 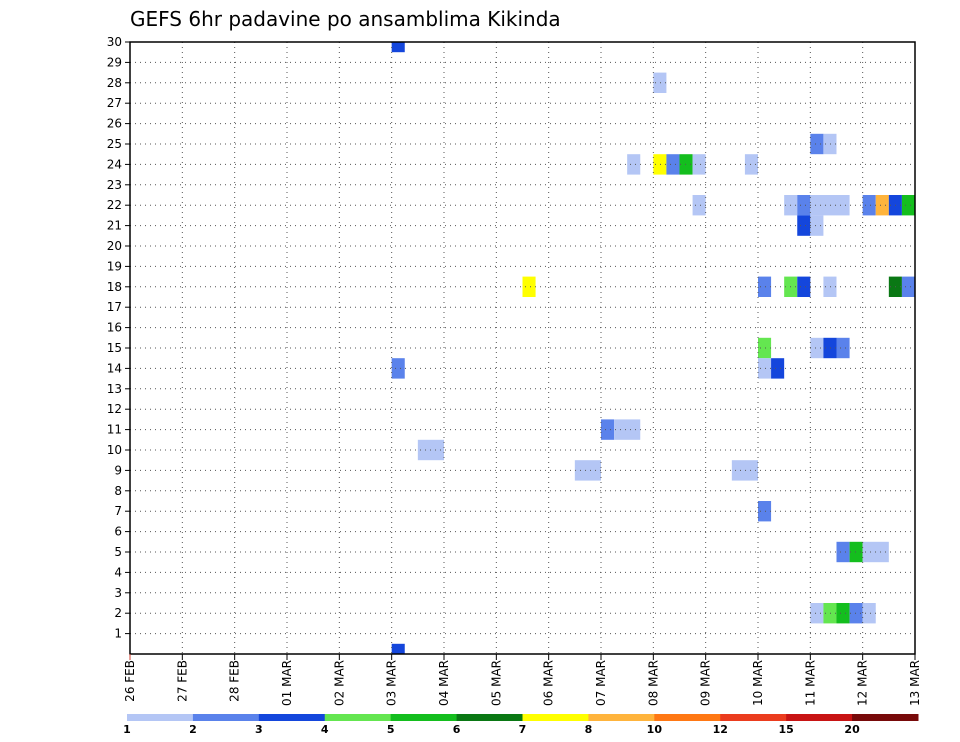 What do you see at coordinates (392, 683) in the screenshot?
I see `x-tick-label-5: 03 MAR` at bounding box center [392, 683].